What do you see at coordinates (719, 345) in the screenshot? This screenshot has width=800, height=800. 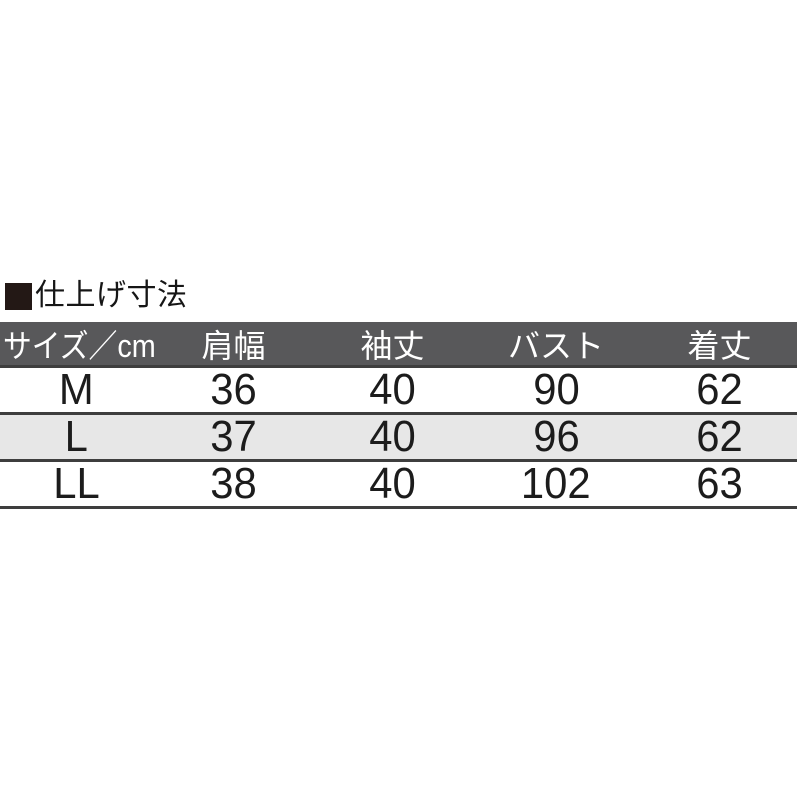 I see `column-header-body-length: 着丈` at bounding box center [719, 345].